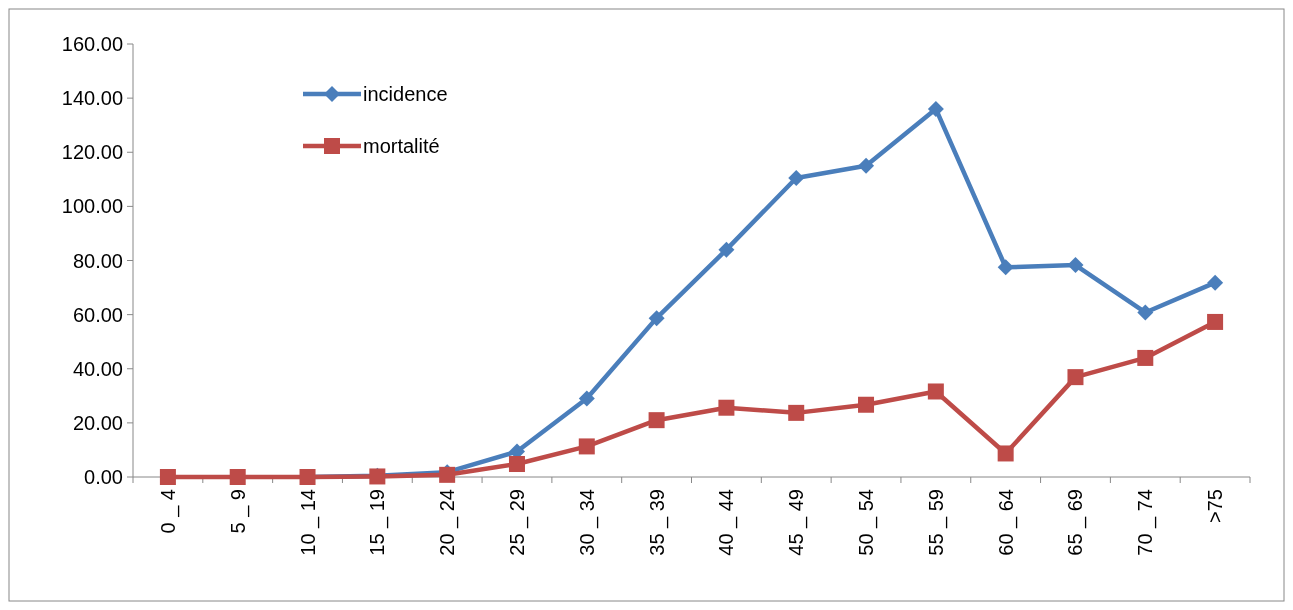 The width and height of the screenshot is (1293, 610). I want to click on x-tick-label: 0 _ 4, so click(168, 511).